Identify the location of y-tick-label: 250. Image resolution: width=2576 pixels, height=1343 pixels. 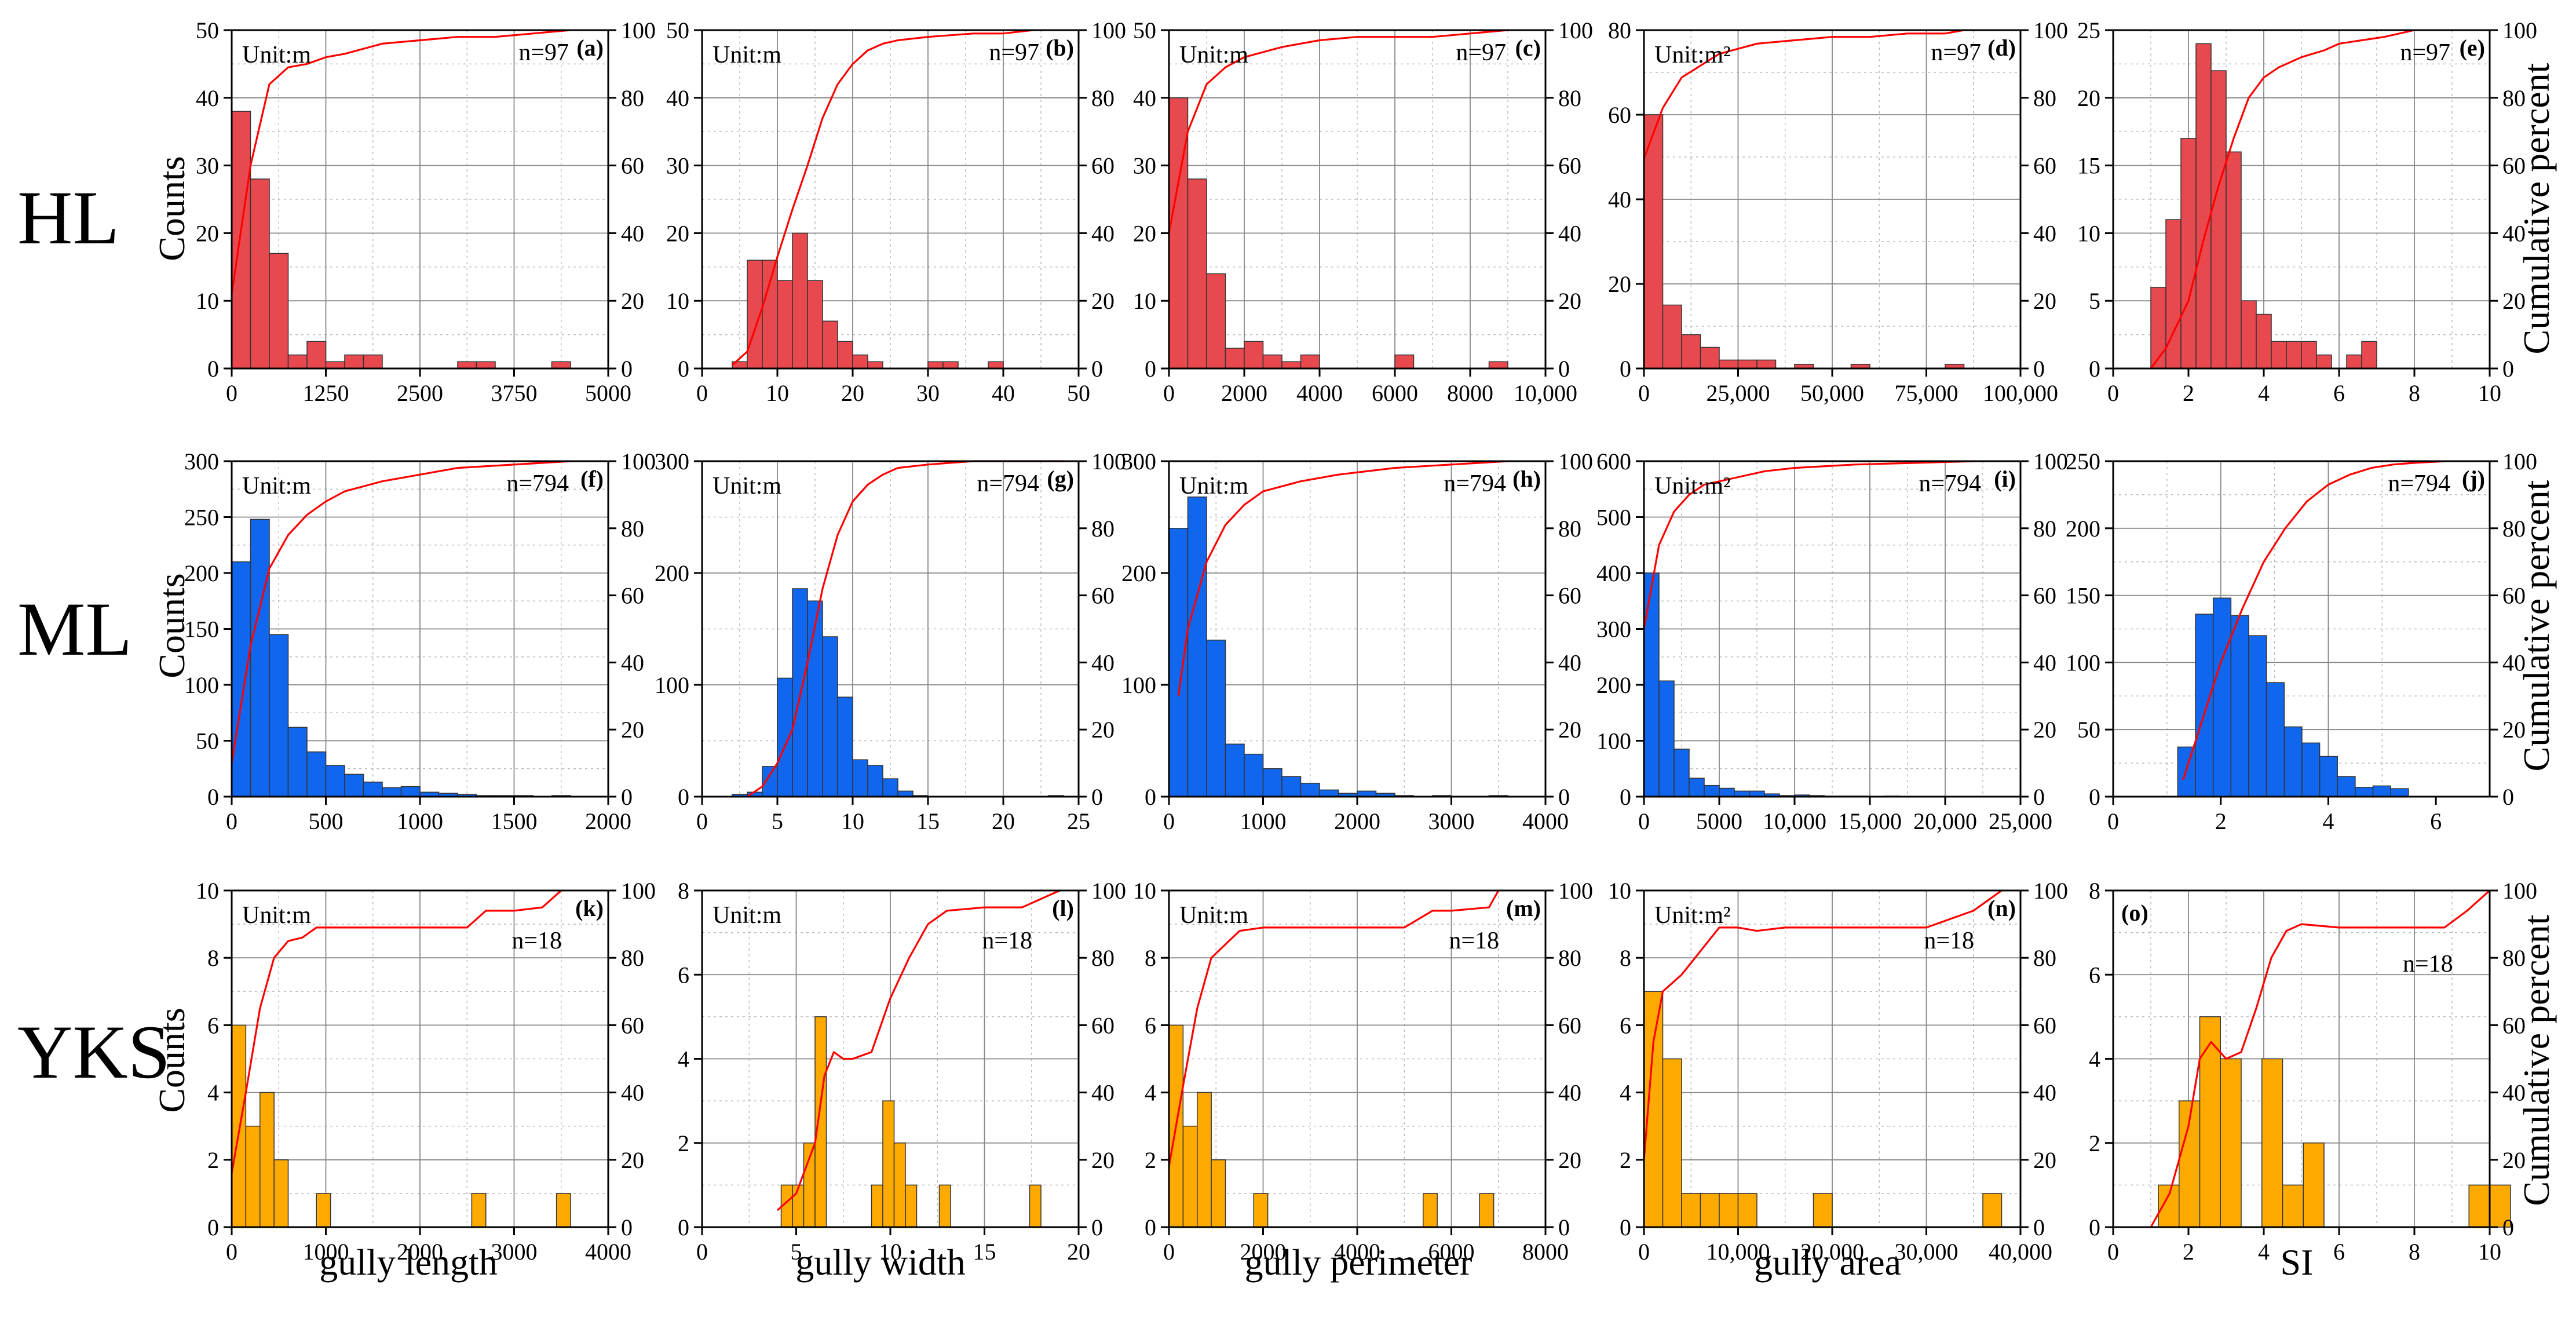
(201, 518).